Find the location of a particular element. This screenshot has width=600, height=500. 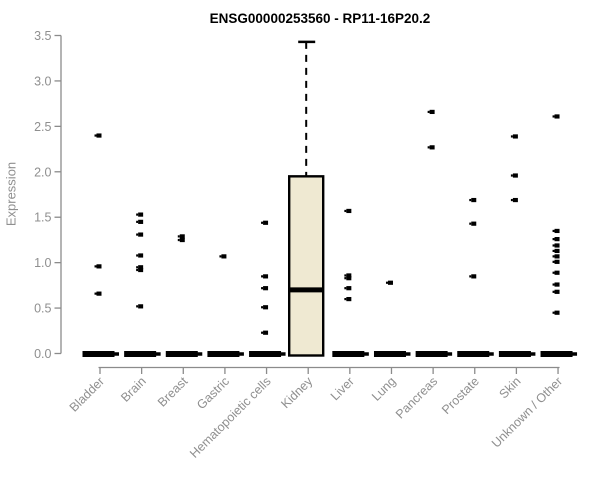

y-tick-label: 3.5 is located at coordinates (42, 36).